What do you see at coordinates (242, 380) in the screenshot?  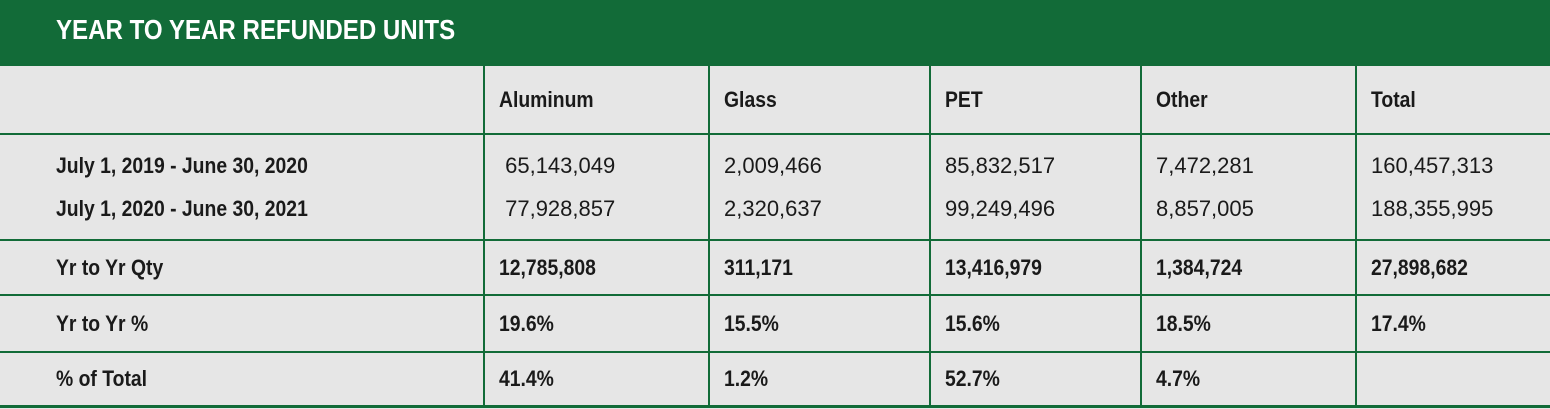 I see `row-label: % of Total` at bounding box center [242, 380].